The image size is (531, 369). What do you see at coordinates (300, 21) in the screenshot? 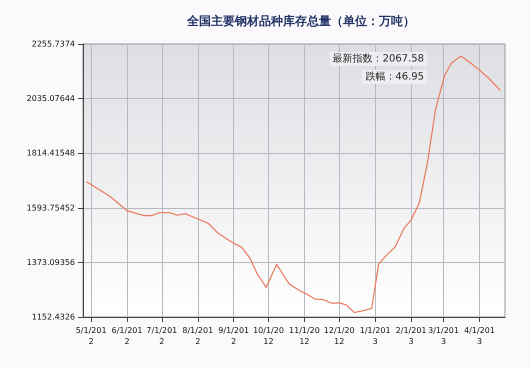
I see `chart-title: 全国主要钢材品种库存总量（单位：万吨）` at bounding box center [300, 21].